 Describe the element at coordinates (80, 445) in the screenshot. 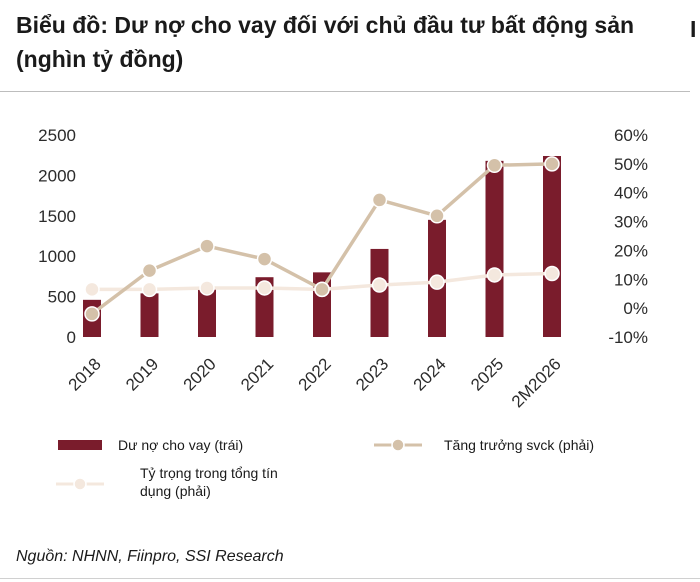

I see `legend-swatch-bar` at that location.